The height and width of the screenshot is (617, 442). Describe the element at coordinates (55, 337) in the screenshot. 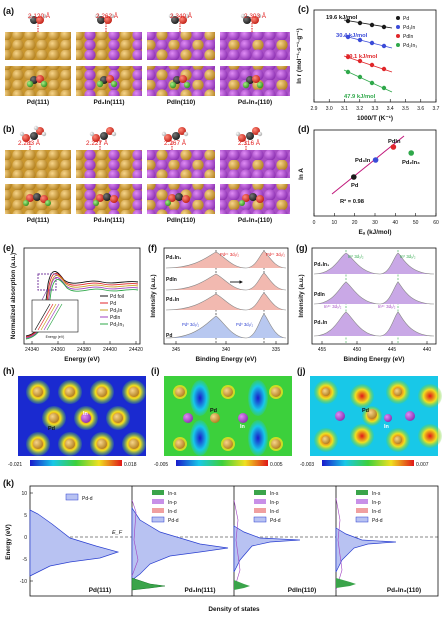

I see `inset-xlabel: Energy (eV)` at that location.